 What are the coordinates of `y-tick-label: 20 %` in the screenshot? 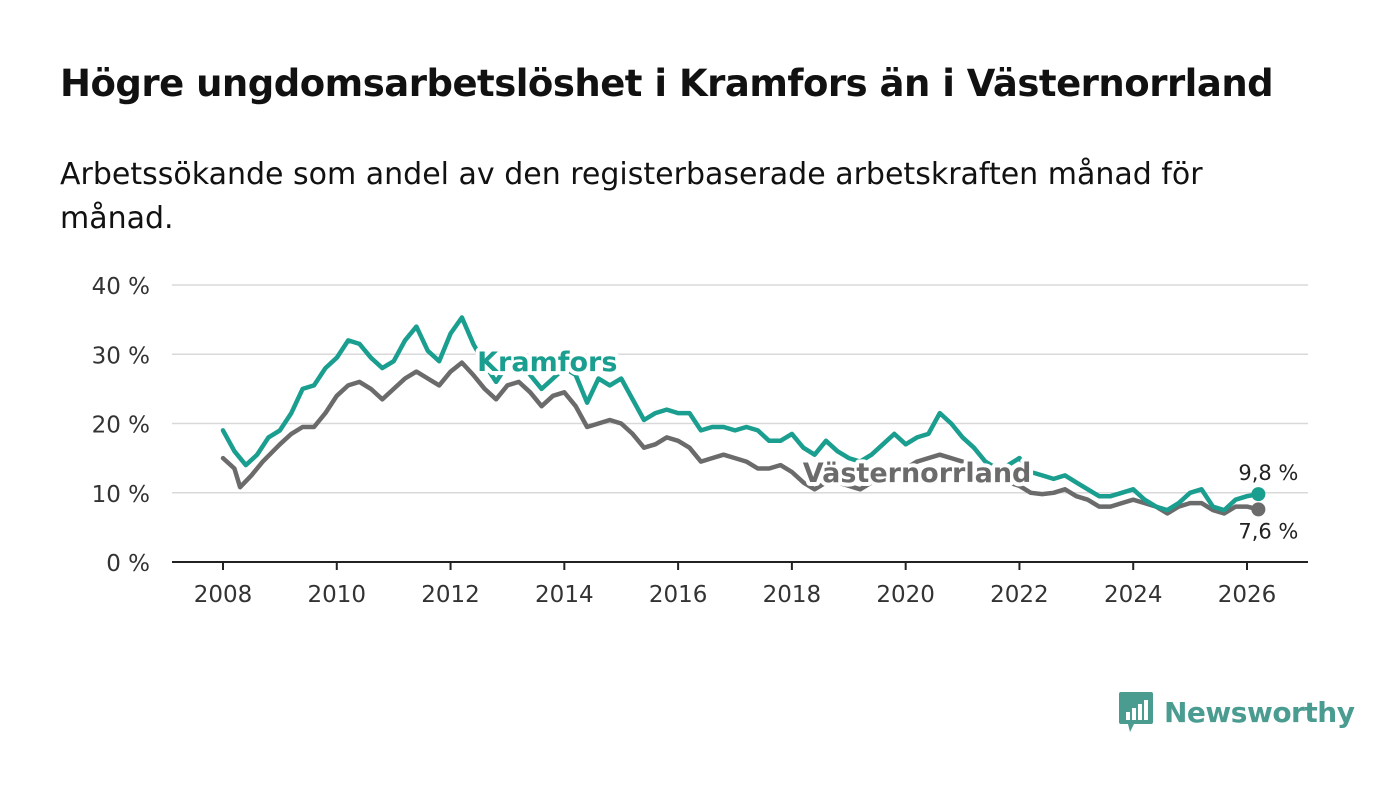 It's located at (121, 426).